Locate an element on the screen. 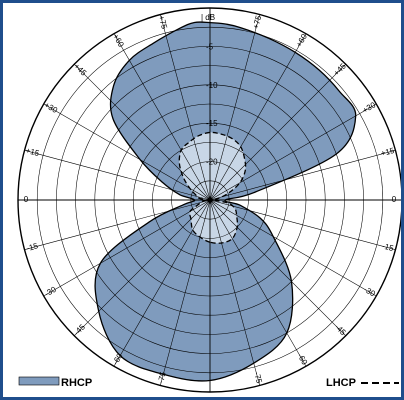  series-lhcp is located at coordinates (212, 187).